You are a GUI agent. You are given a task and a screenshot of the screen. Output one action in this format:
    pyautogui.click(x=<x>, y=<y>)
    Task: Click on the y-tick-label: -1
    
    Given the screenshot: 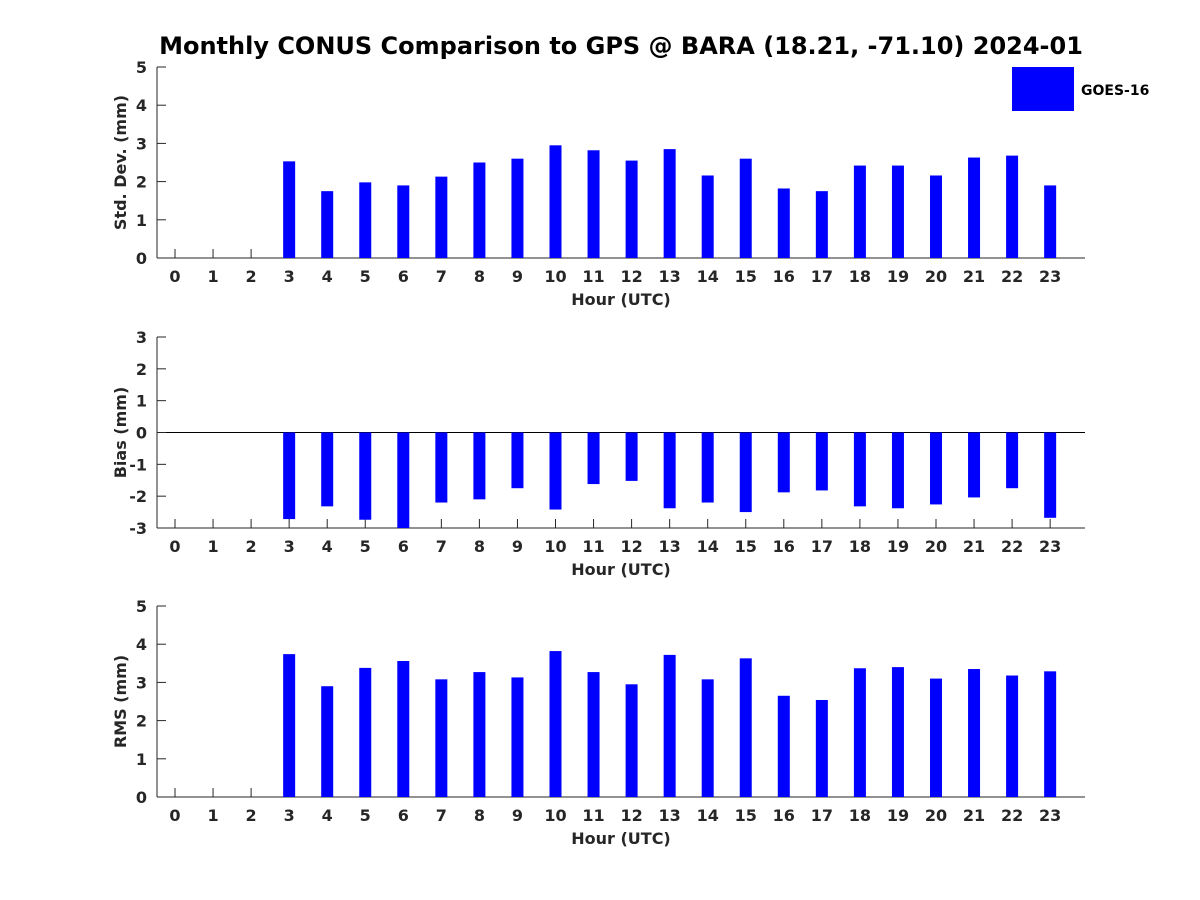 What is the action you would take?
    pyautogui.click(x=138, y=464)
    